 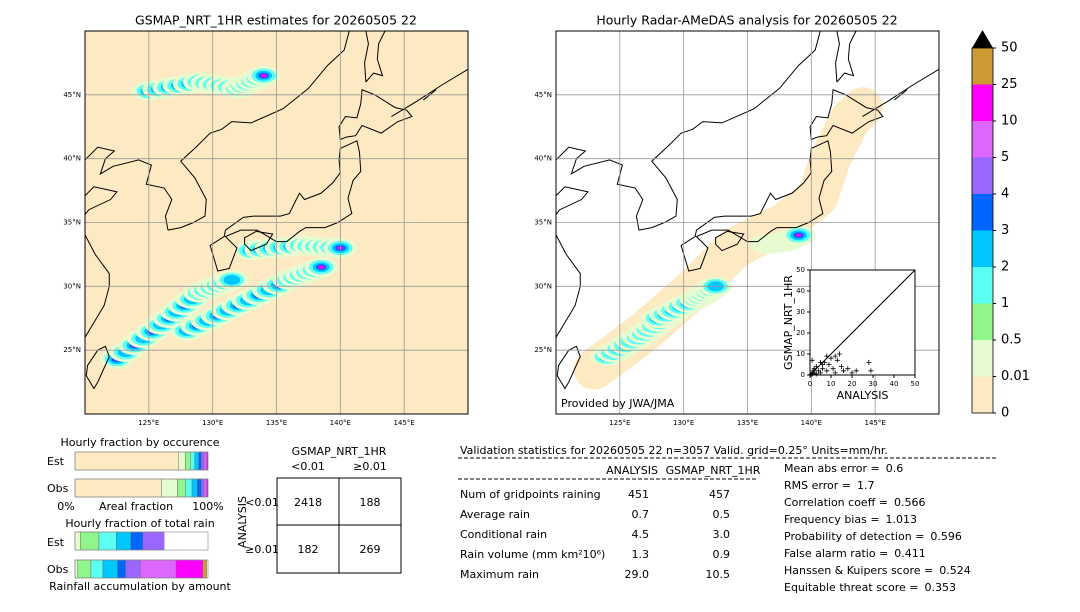 I want to click on score-label: Probability of detection =, so click(x=854, y=536).